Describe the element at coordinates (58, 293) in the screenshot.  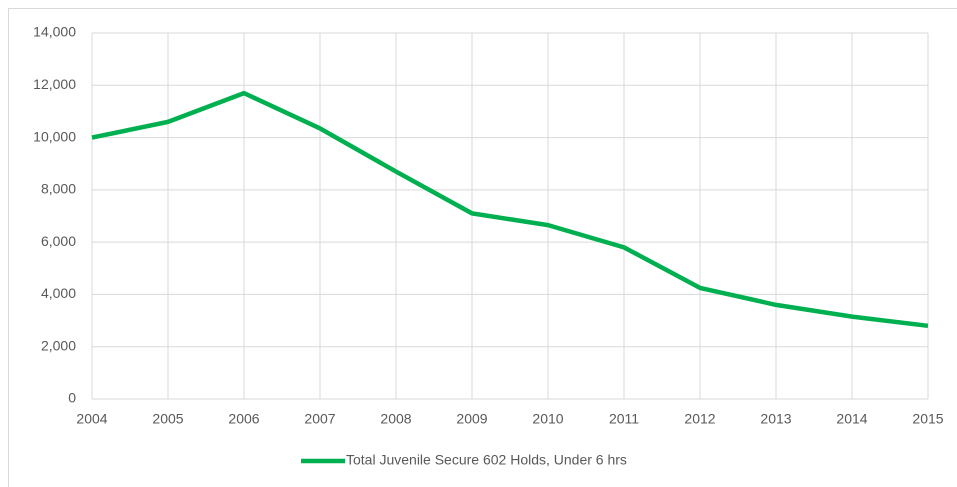
I see `y-tick-label: 4,000` at that location.